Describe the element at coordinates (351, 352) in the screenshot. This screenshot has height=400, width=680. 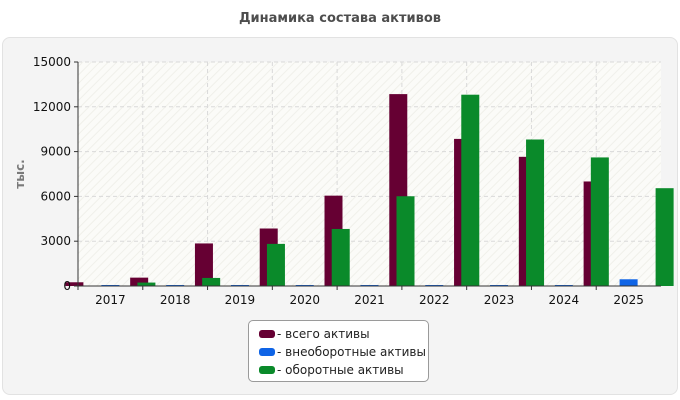
I see `legend-label-noncurrent: - внеоборотные активы` at that location.